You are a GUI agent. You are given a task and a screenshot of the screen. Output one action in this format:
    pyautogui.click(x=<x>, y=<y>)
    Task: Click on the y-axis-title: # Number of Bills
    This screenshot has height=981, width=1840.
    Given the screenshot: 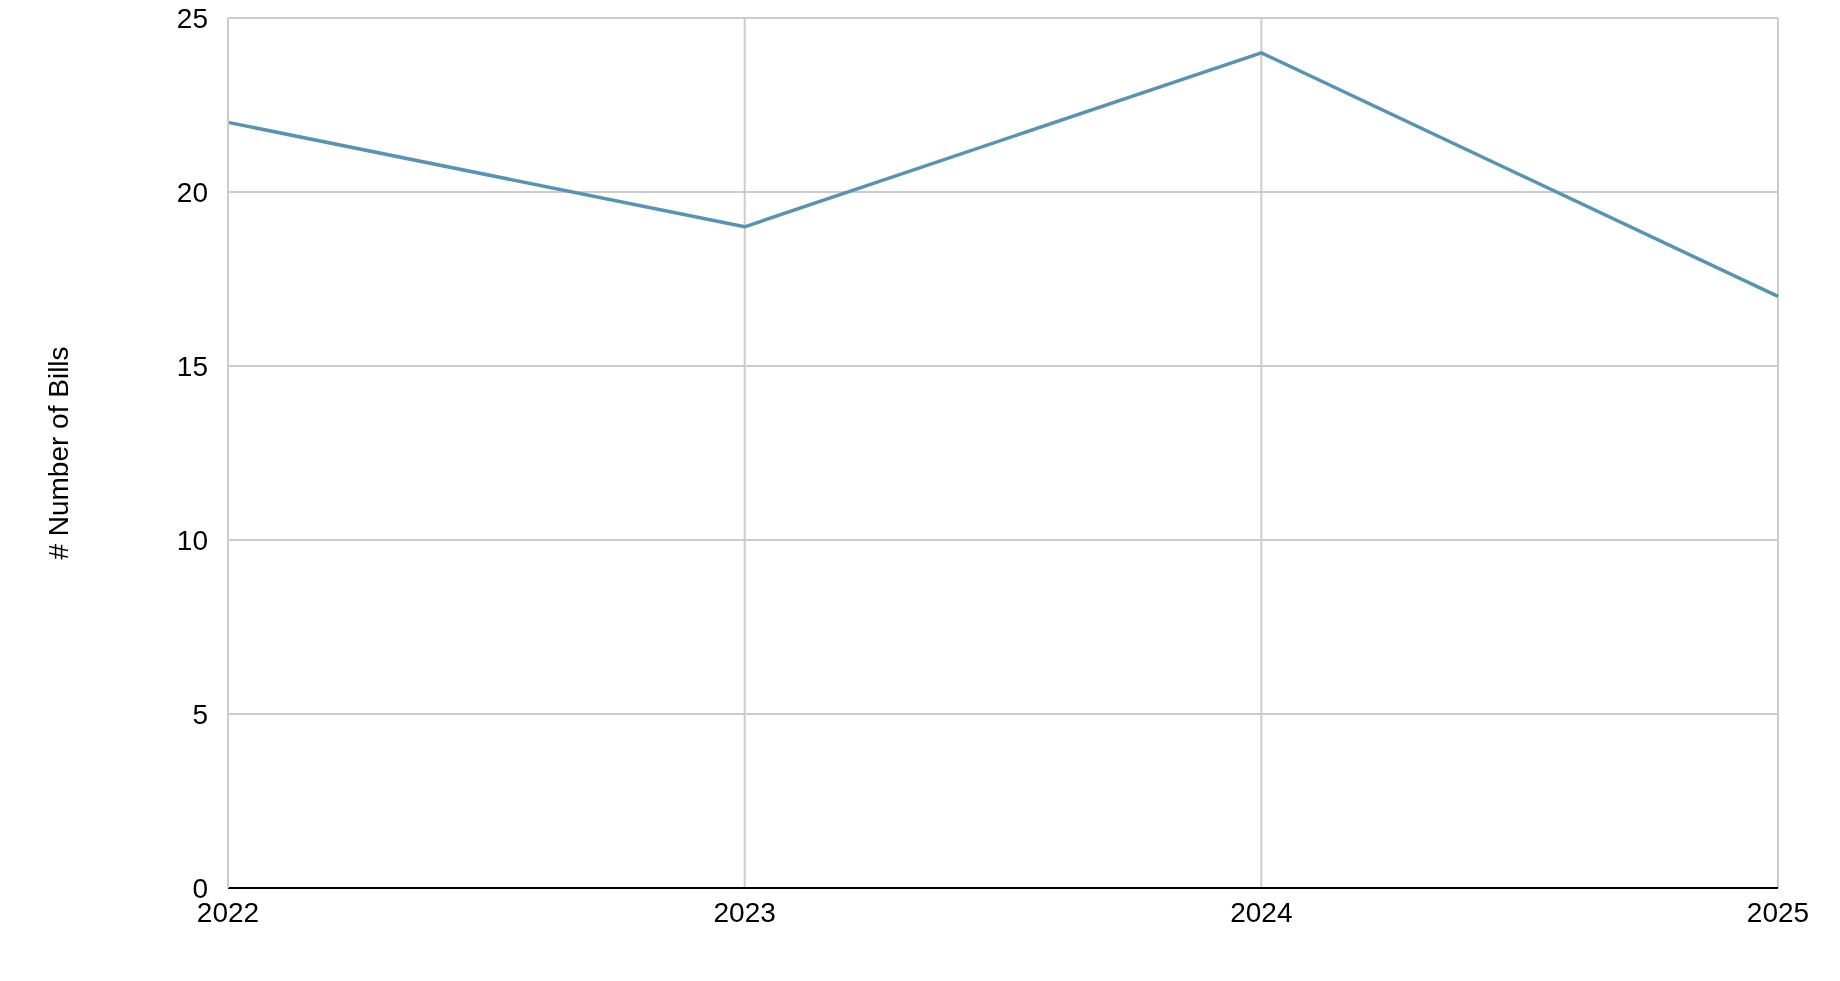 What is the action you would take?
    pyautogui.click(x=58, y=453)
    